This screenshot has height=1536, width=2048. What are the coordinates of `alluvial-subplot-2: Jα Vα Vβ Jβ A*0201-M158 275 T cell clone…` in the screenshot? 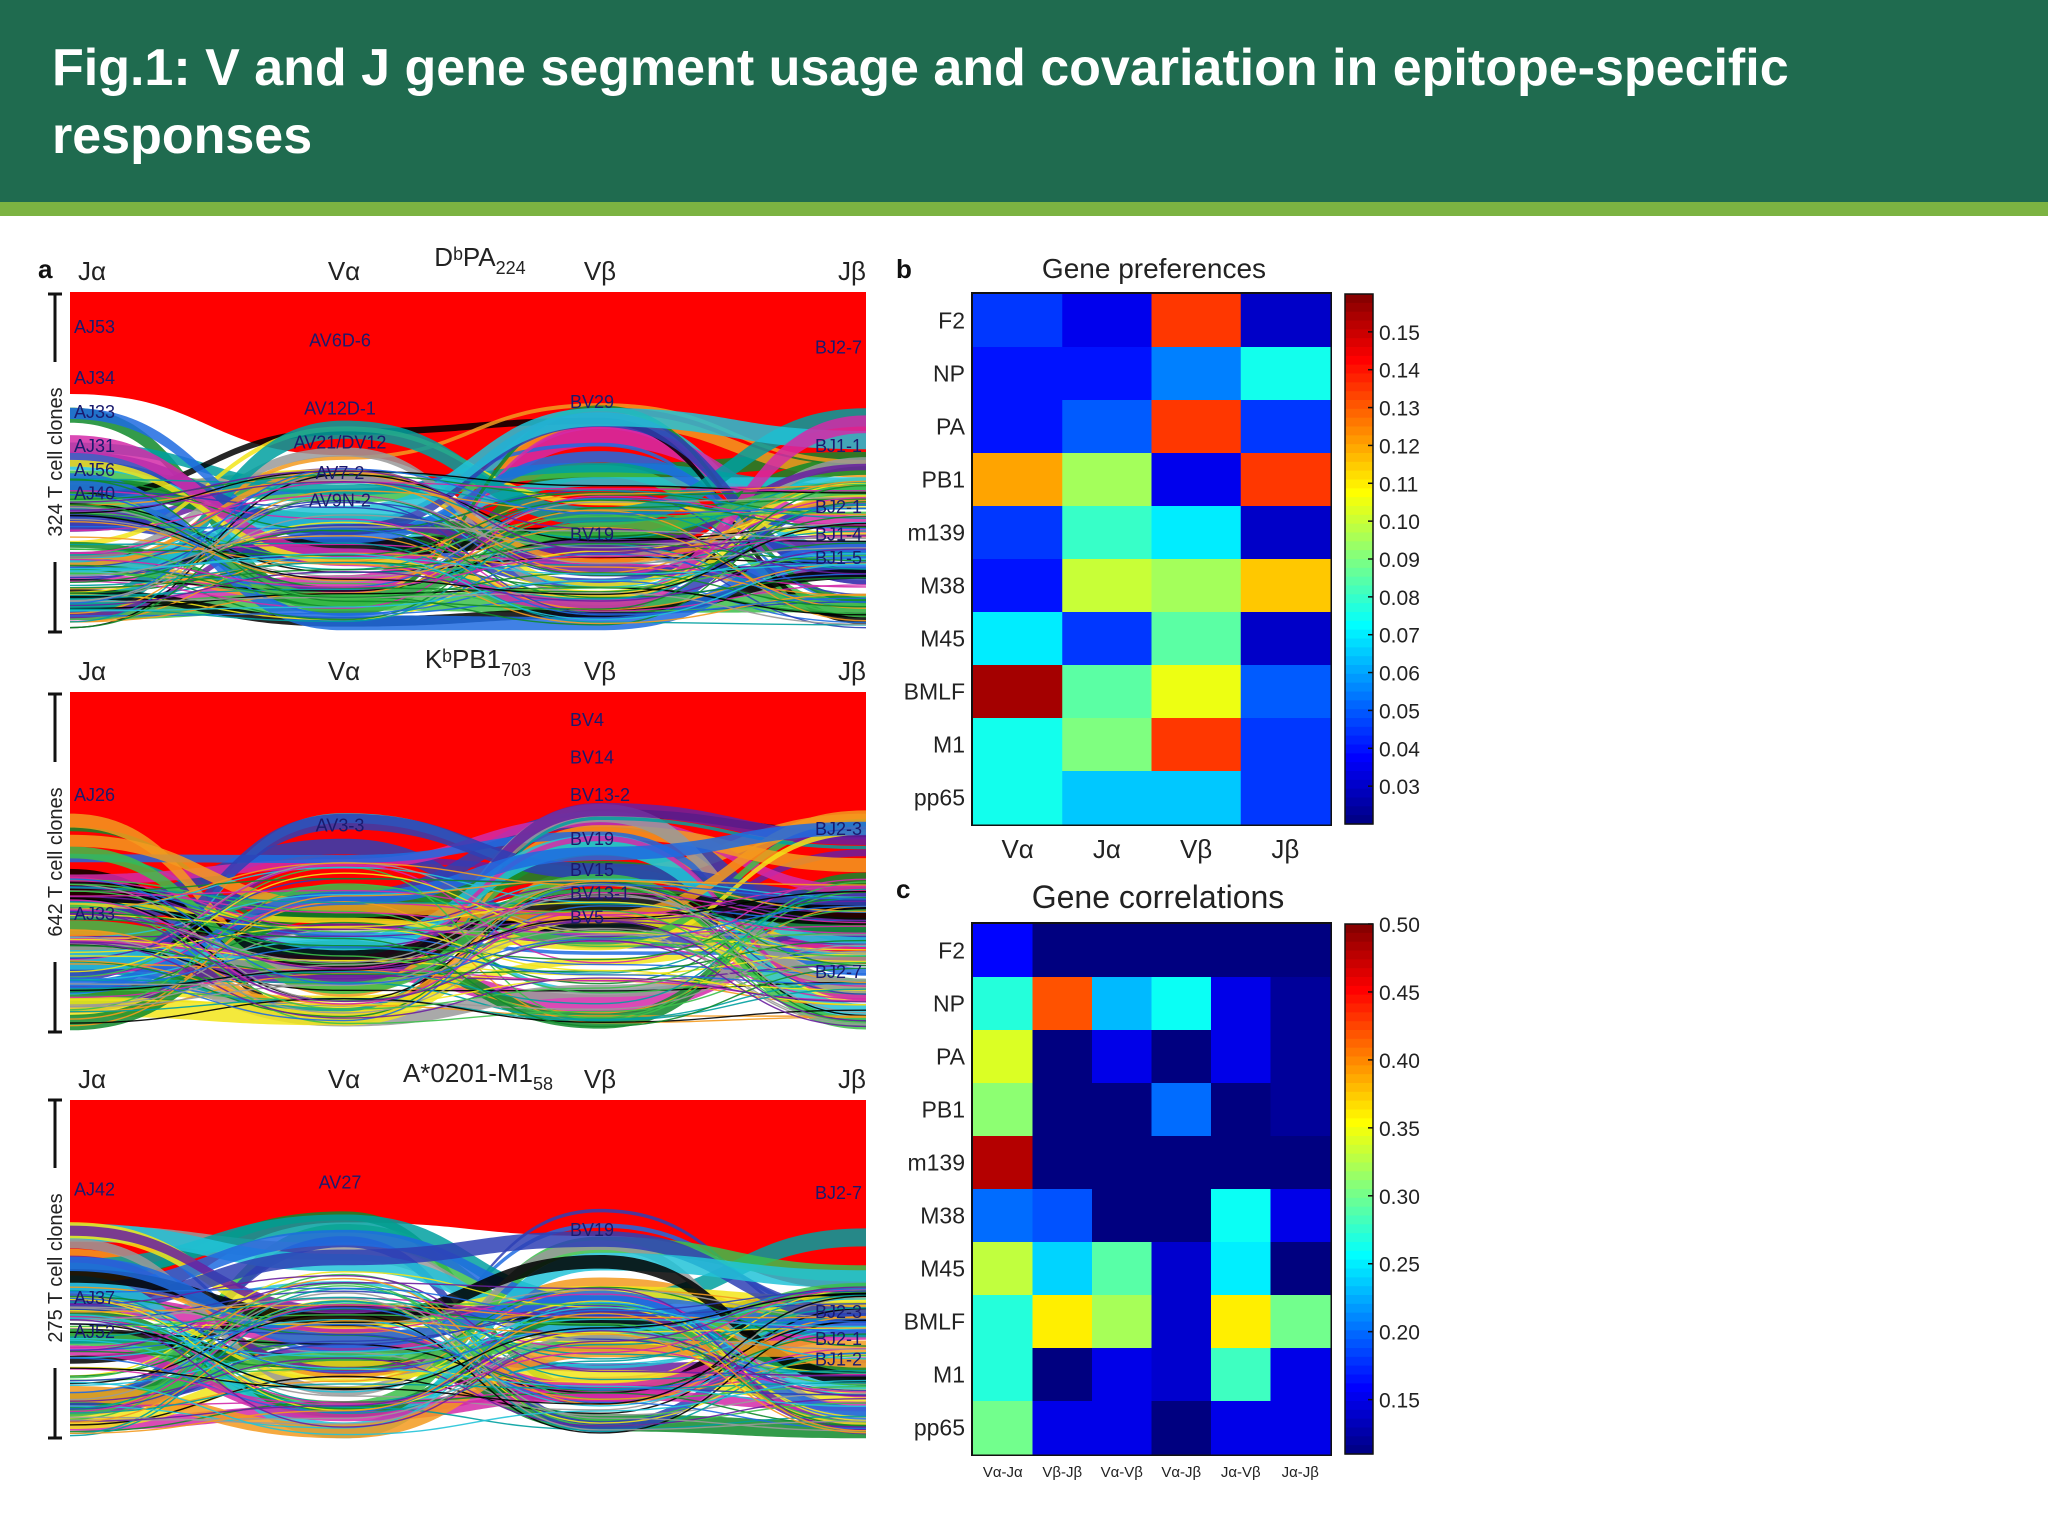 It's located at (454, 1249).